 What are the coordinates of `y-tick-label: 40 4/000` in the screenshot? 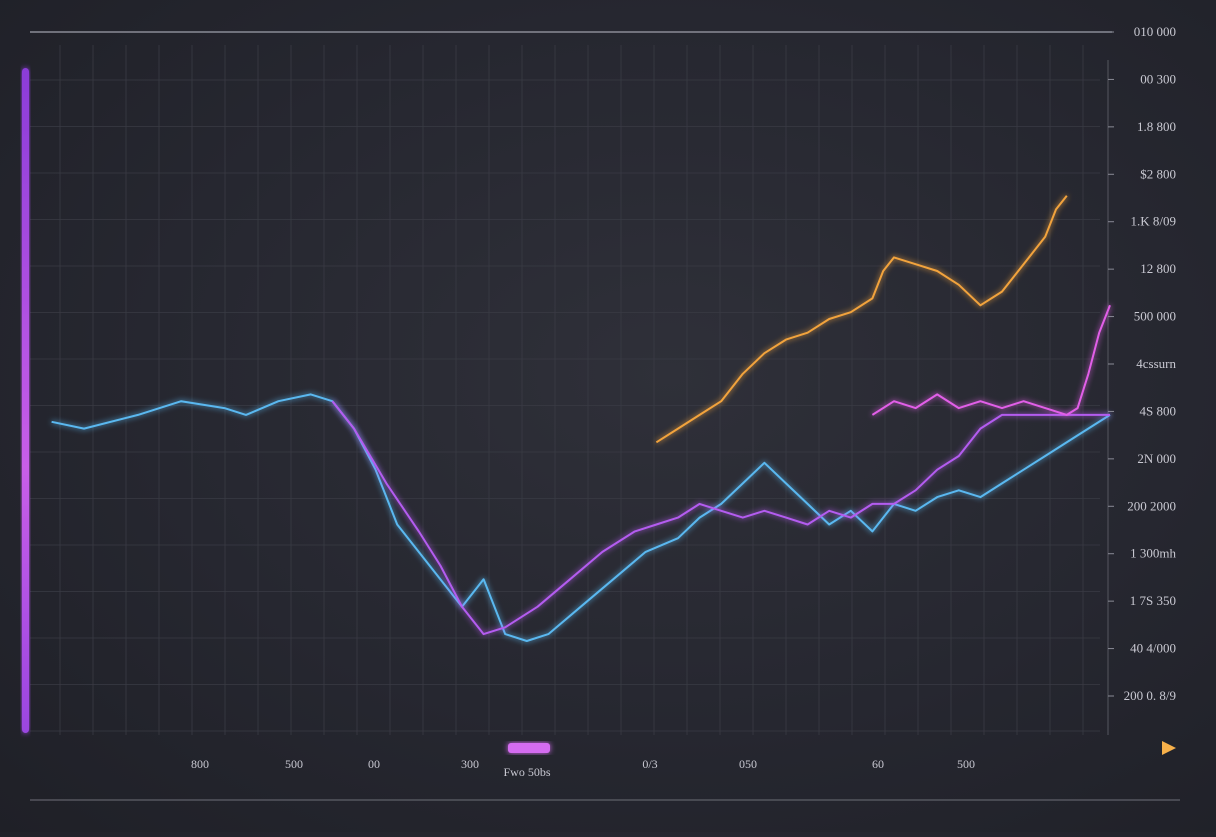 It's located at (1153, 648).